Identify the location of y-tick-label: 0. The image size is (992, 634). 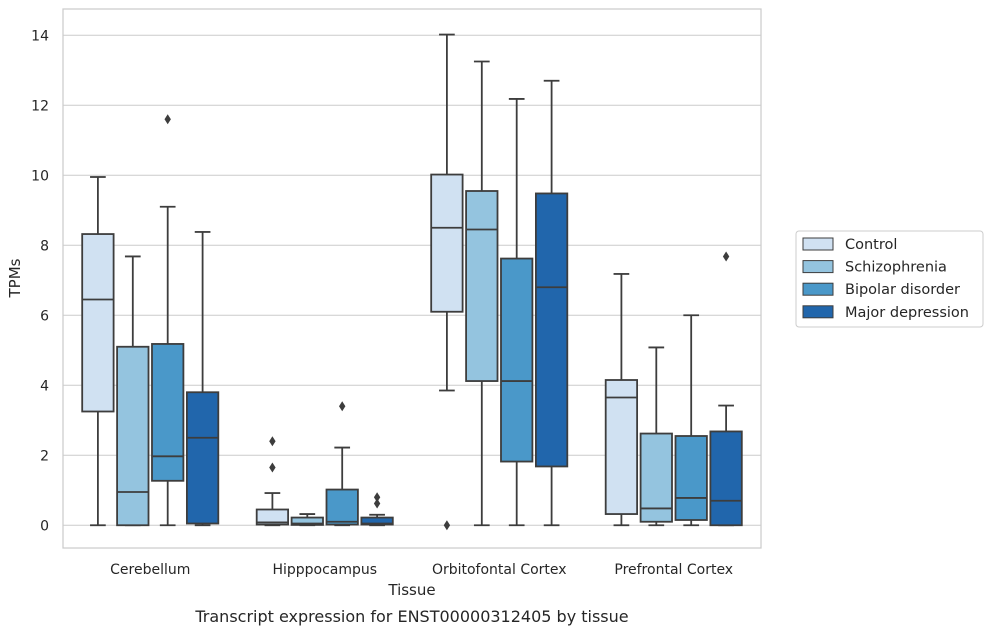
(44, 526).